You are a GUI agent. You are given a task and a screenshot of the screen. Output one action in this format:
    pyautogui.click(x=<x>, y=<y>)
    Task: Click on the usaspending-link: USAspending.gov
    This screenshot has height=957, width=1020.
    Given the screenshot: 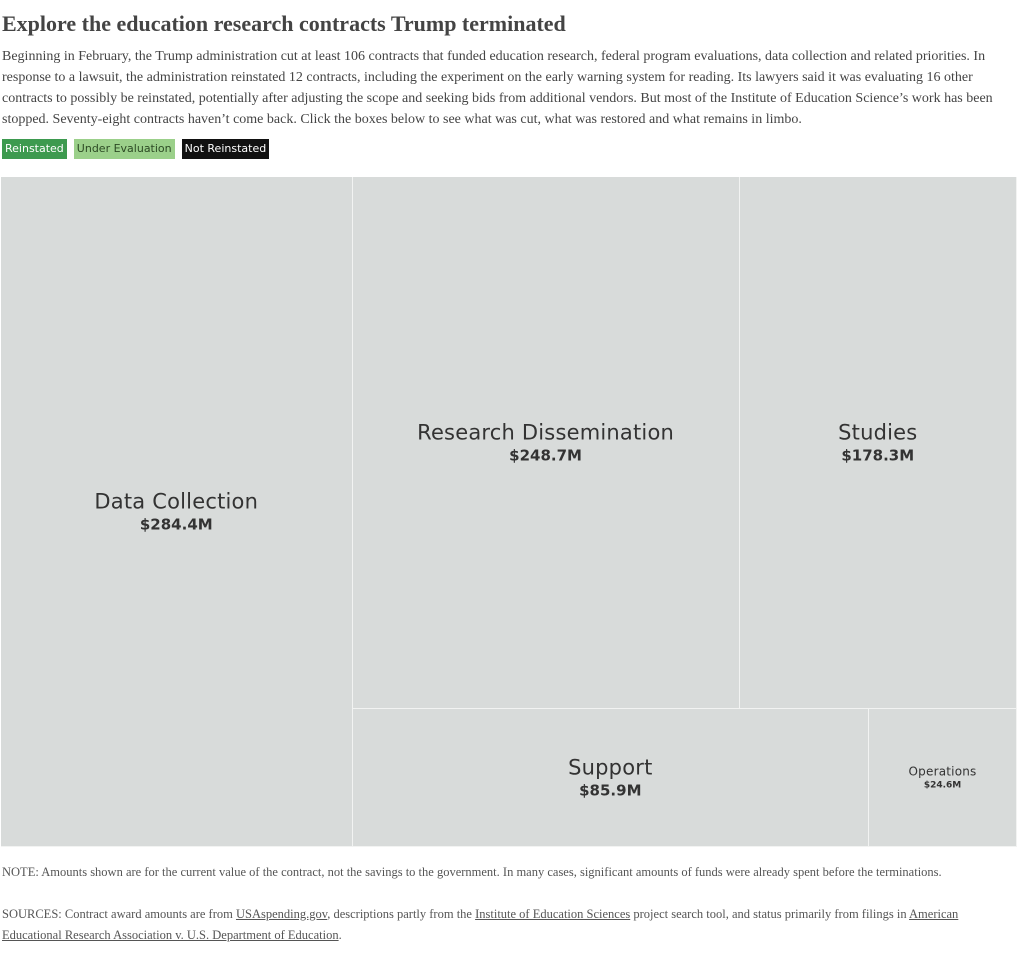 What is the action you would take?
    pyautogui.click(x=281, y=914)
    